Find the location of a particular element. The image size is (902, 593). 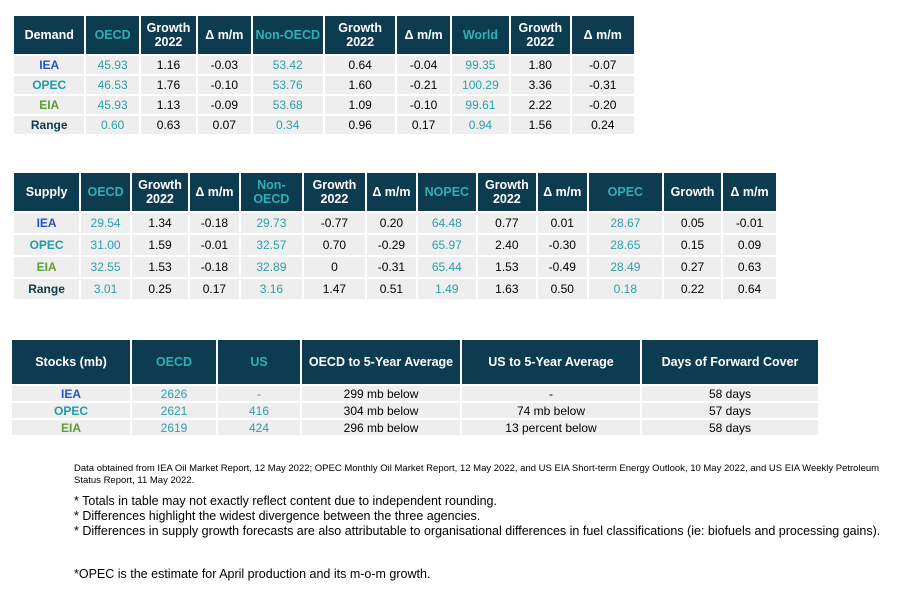

supply-cell: 0.51 is located at coordinates (391, 289).